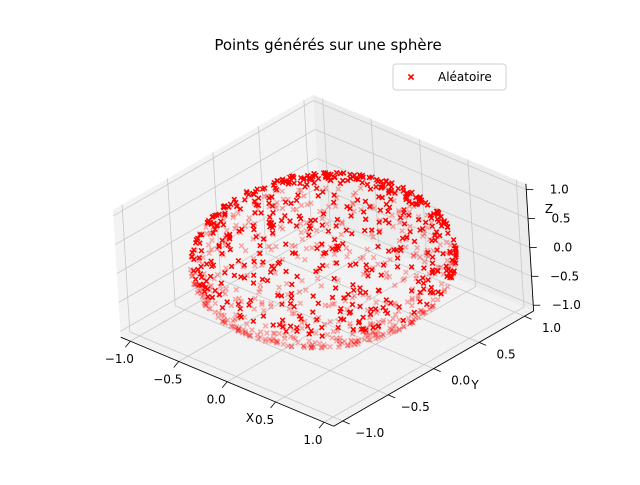  Describe the element at coordinates (560, 219) in the screenshot. I see `z-tick-label: 0.5` at that location.